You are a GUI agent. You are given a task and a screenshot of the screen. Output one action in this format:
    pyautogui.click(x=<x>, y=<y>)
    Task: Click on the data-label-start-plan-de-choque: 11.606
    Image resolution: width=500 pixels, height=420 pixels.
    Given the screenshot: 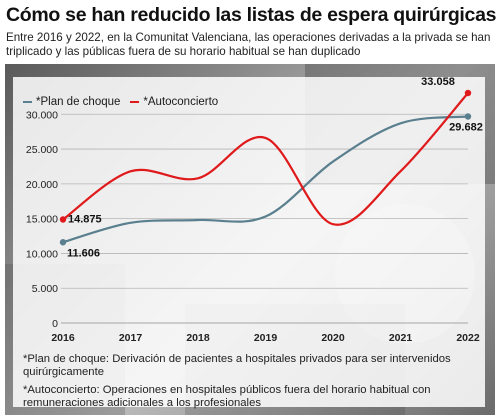 What is the action you would take?
    pyautogui.click(x=83, y=253)
    